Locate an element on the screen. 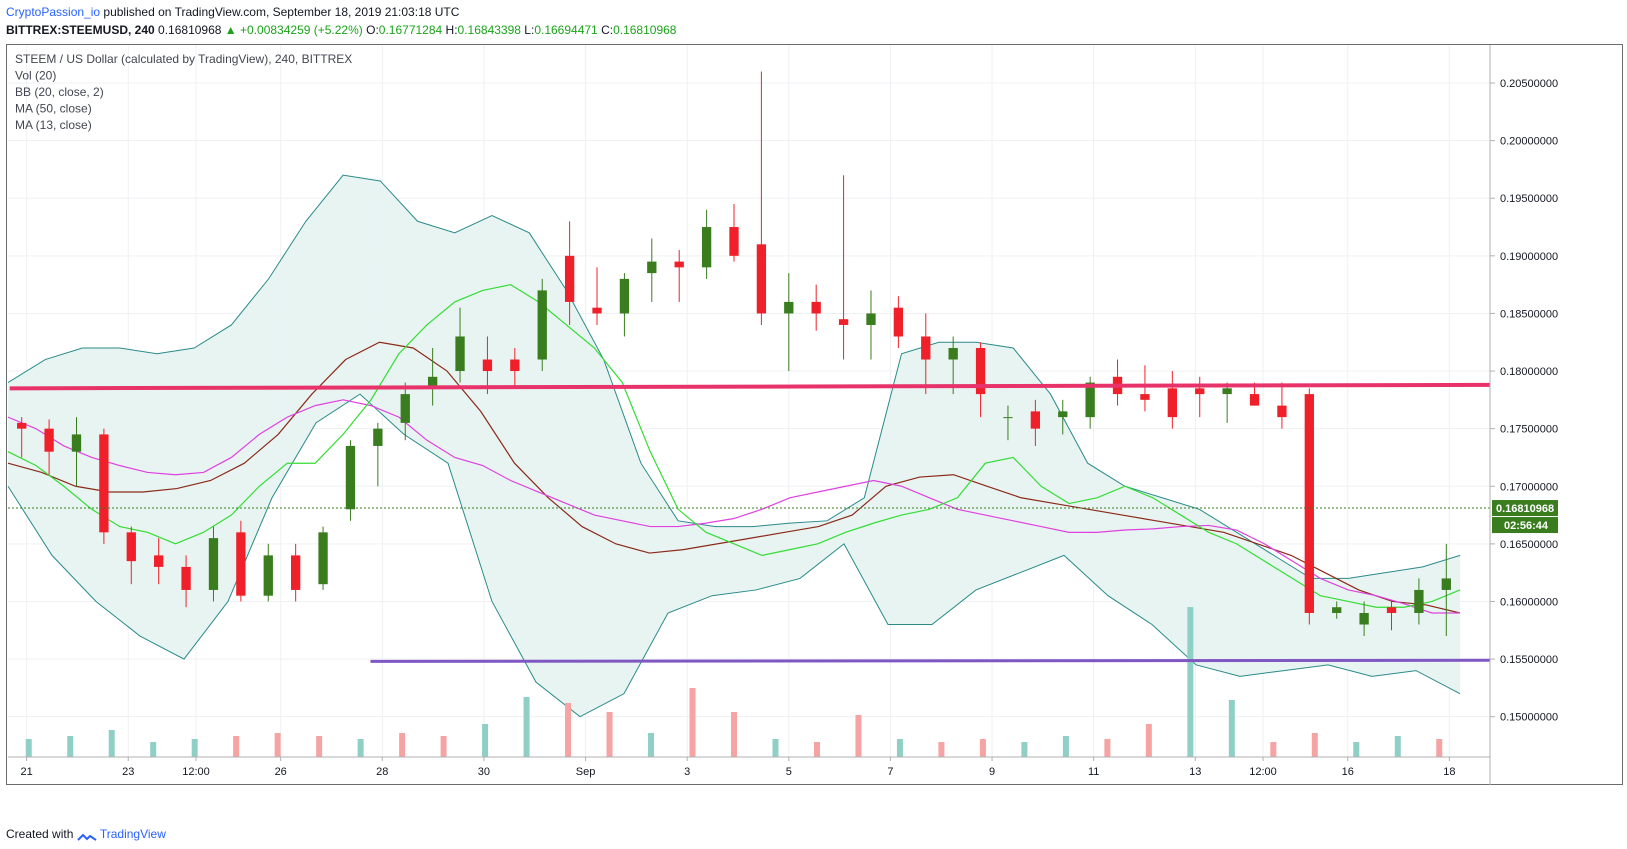 This screenshot has width=1627, height=849. symbol-label: BITTREX:STEEMUSD, 240 is located at coordinates (80, 30).